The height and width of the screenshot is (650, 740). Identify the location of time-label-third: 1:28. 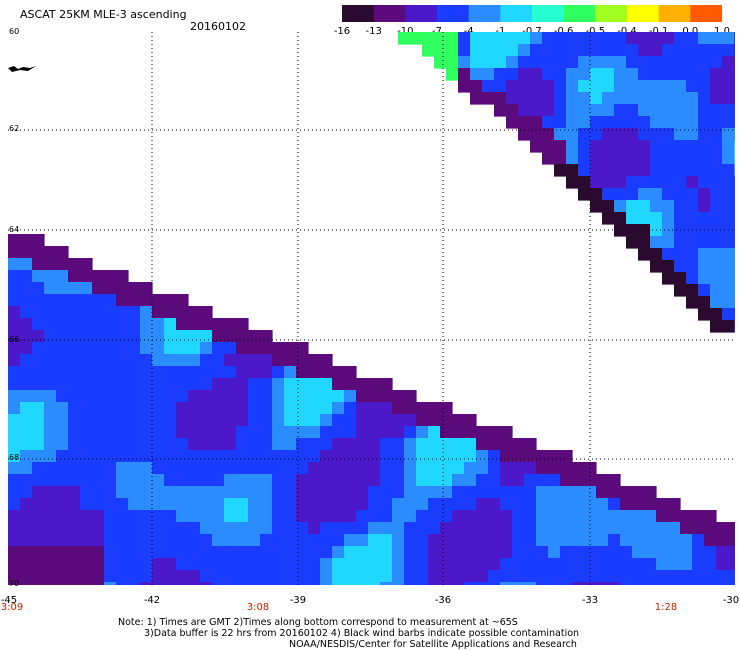
(666, 607).